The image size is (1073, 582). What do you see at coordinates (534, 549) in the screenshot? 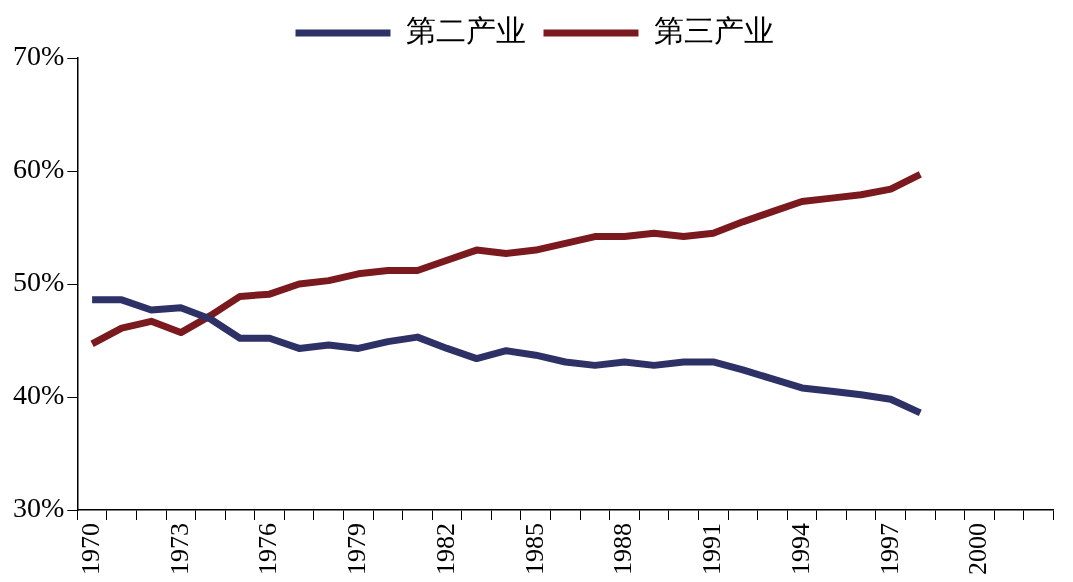
I see `x-tick-label: 1985` at bounding box center [534, 549].